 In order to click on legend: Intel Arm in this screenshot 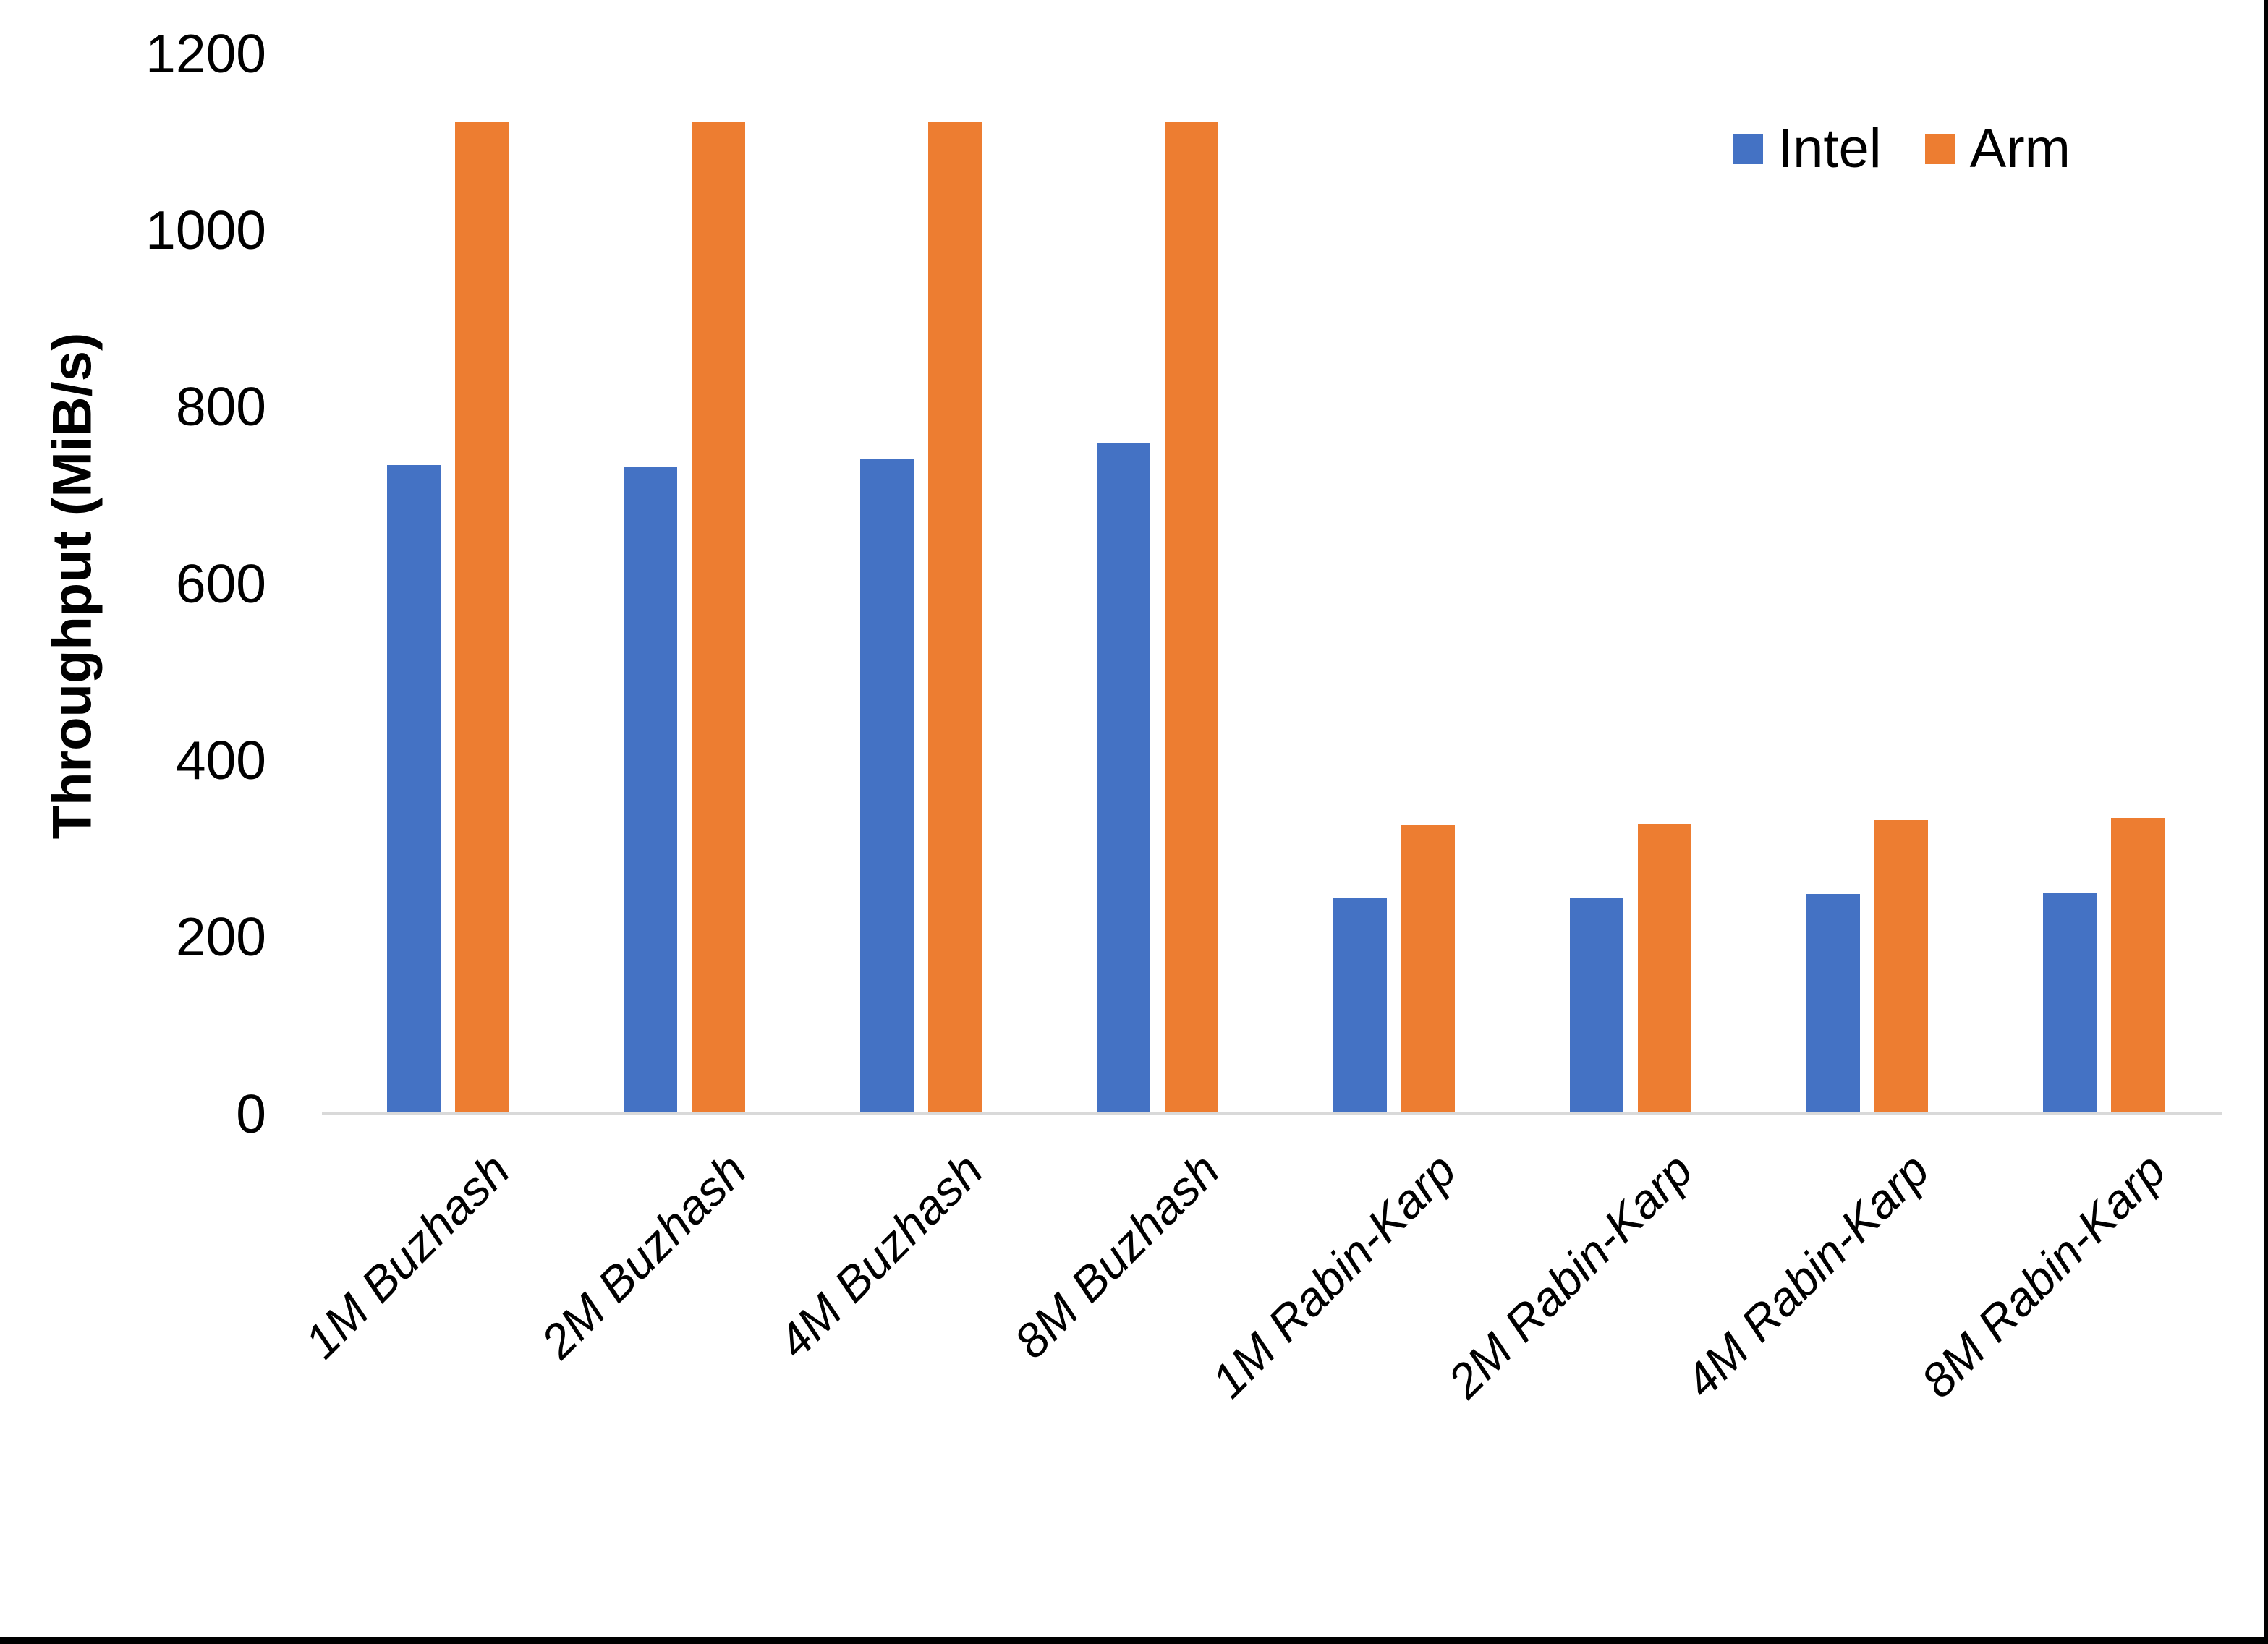, I will do `click(1901, 149)`.